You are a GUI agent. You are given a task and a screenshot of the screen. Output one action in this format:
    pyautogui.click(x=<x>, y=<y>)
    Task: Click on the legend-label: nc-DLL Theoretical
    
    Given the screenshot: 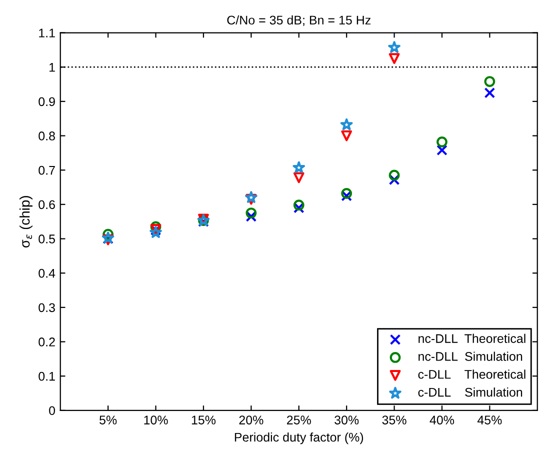 What is the action you would take?
    pyautogui.click(x=472, y=338)
    